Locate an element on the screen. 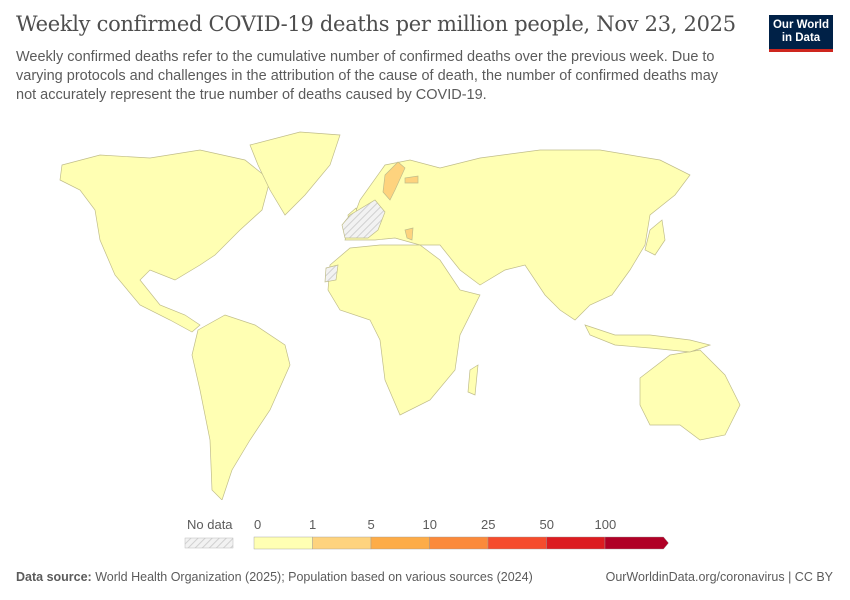  greenland is located at coordinates (295, 173).